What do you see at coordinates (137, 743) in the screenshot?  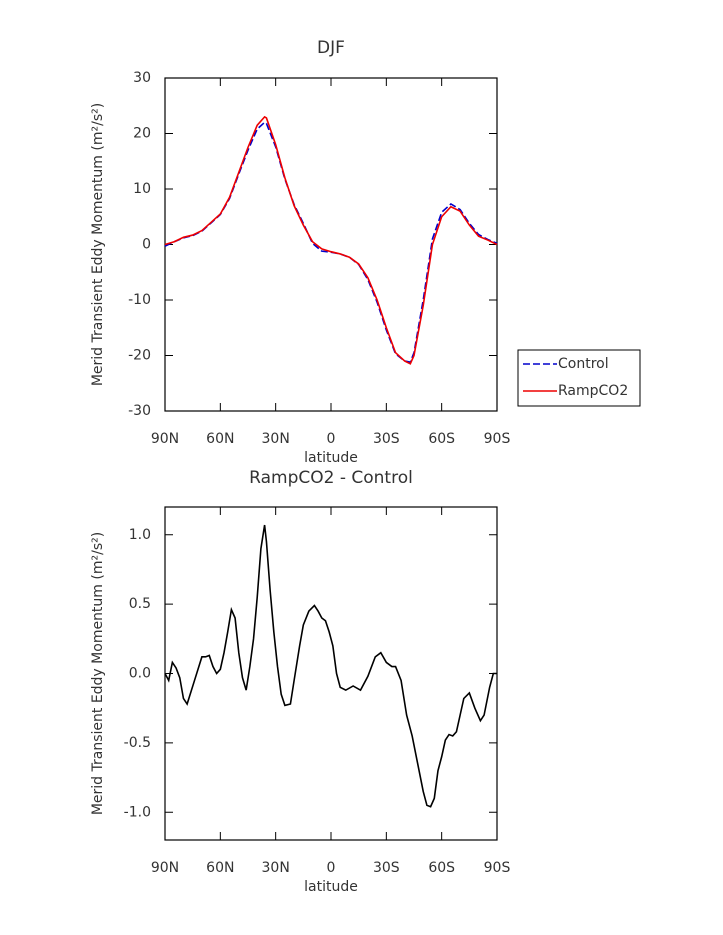 I see `y-tick-label: -0.5` at bounding box center [137, 743].